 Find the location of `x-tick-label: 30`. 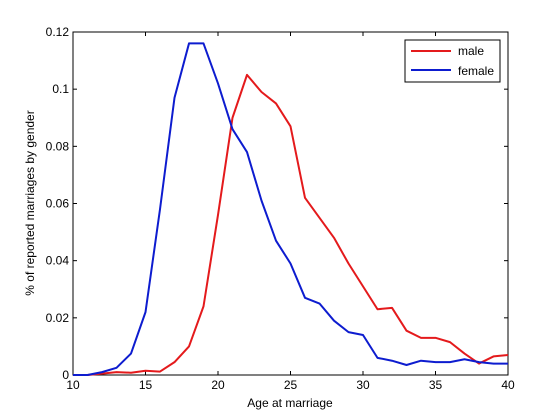

x-tick-label: 30 is located at coordinates (363, 385).